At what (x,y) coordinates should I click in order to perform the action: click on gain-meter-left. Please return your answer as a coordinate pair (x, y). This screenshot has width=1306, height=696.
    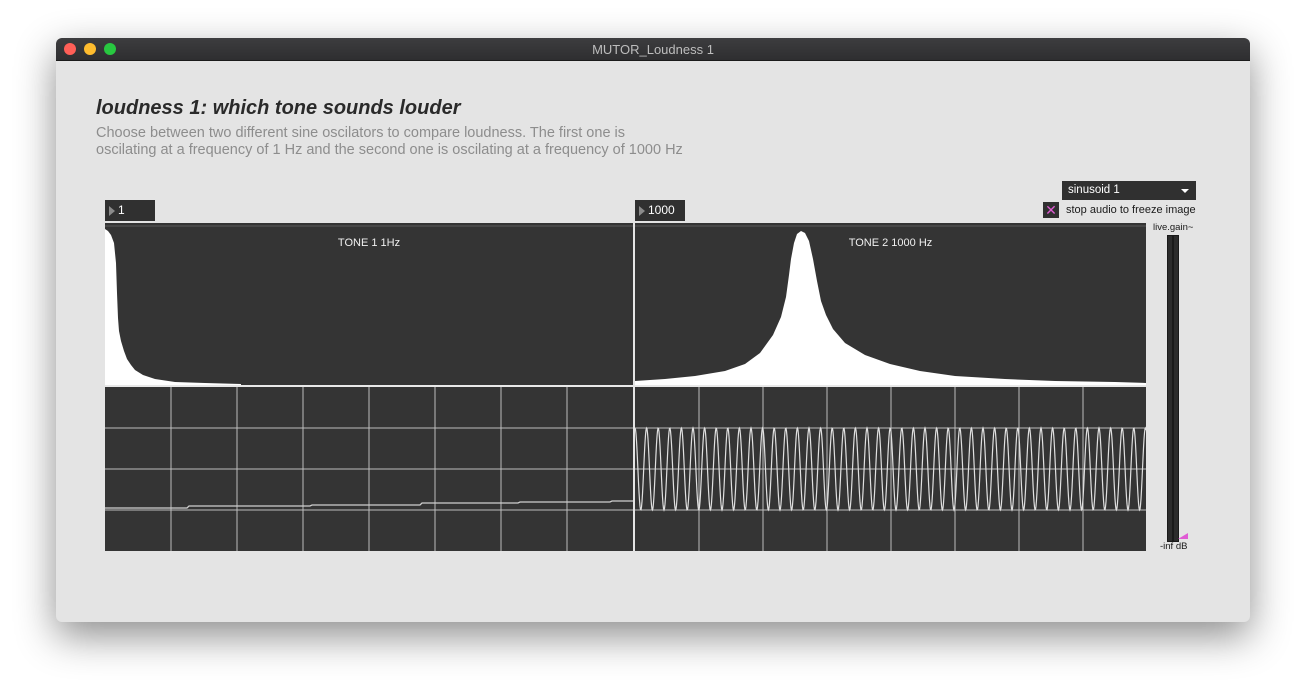
    Looking at the image, I should click on (1170, 388).